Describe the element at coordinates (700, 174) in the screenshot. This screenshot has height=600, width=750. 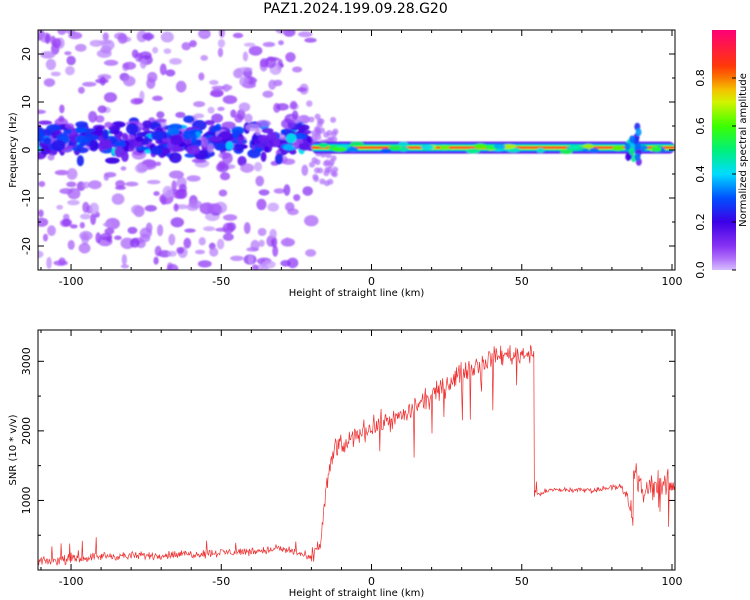
I see `colorbar-tick-label: 0.4` at that location.